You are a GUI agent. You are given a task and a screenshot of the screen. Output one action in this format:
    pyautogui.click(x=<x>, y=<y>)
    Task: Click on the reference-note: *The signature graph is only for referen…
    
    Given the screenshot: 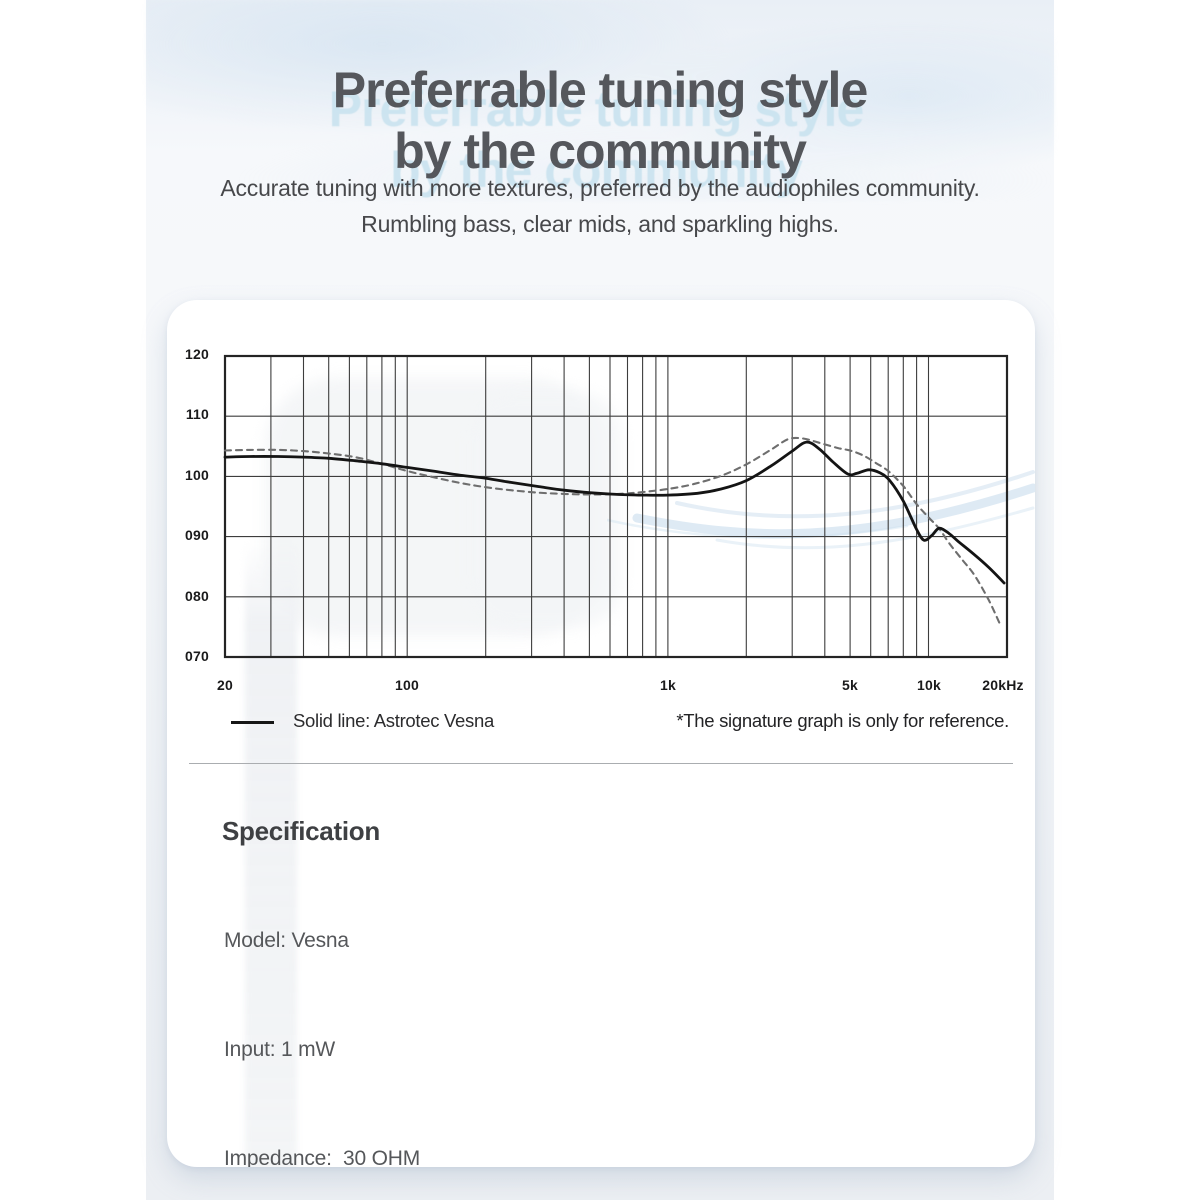 What is the action you would take?
    pyautogui.click(x=842, y=720)
    